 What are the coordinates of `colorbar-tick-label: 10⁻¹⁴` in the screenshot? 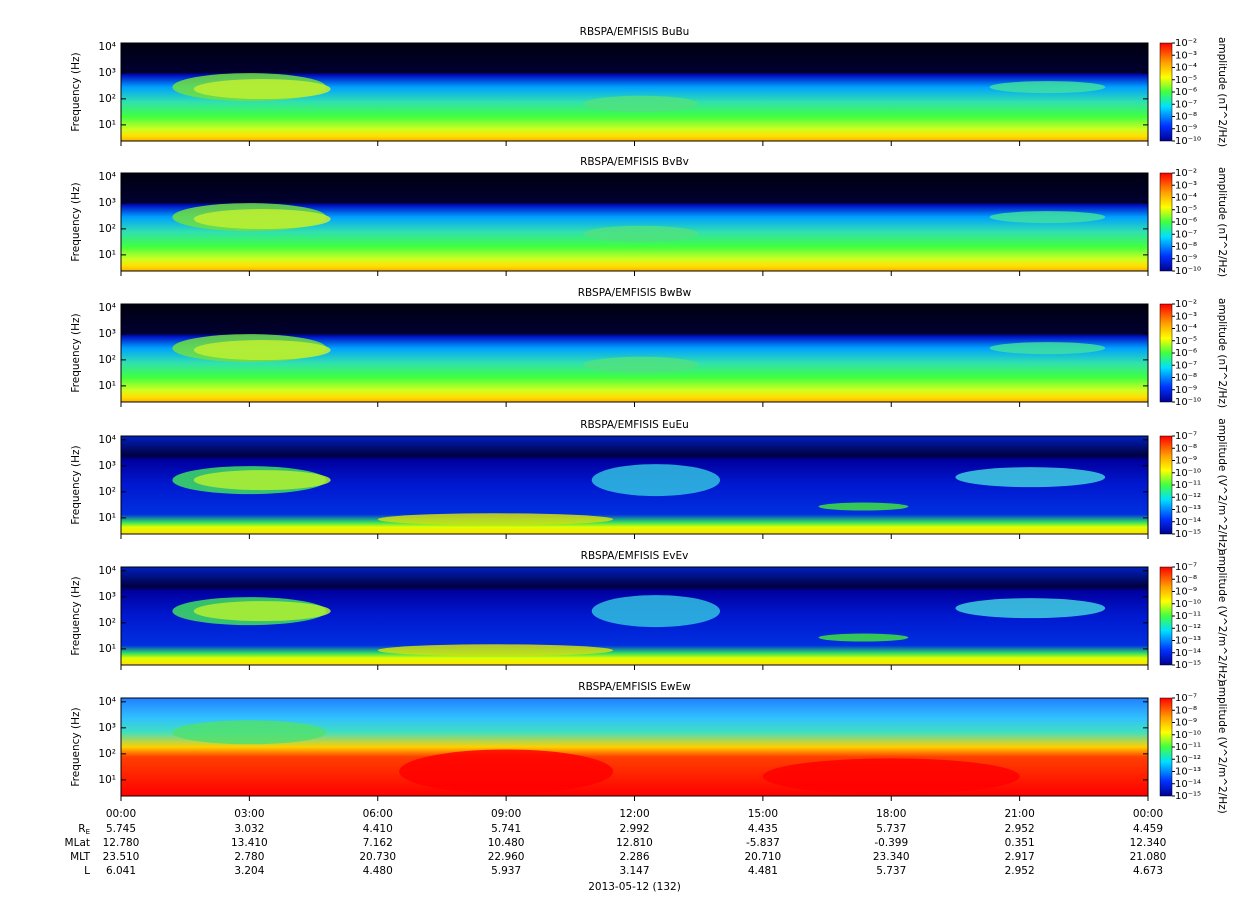 It's located at (1188, 522).